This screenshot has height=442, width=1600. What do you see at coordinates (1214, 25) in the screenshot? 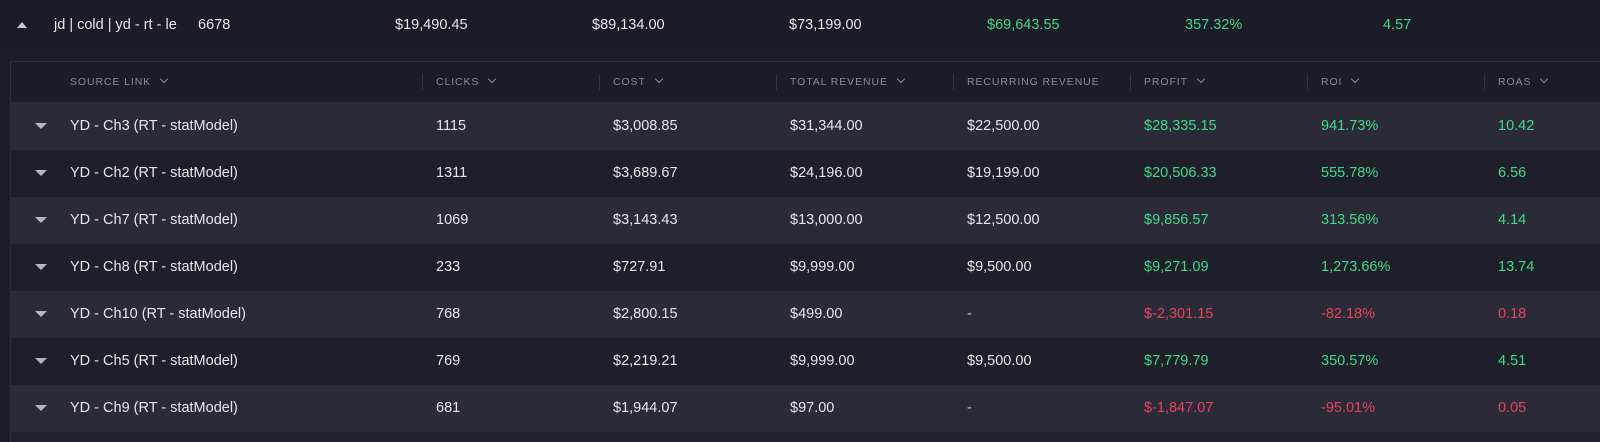
I see `parent-roi: 357.32%` at bounding box center [1214, 25].